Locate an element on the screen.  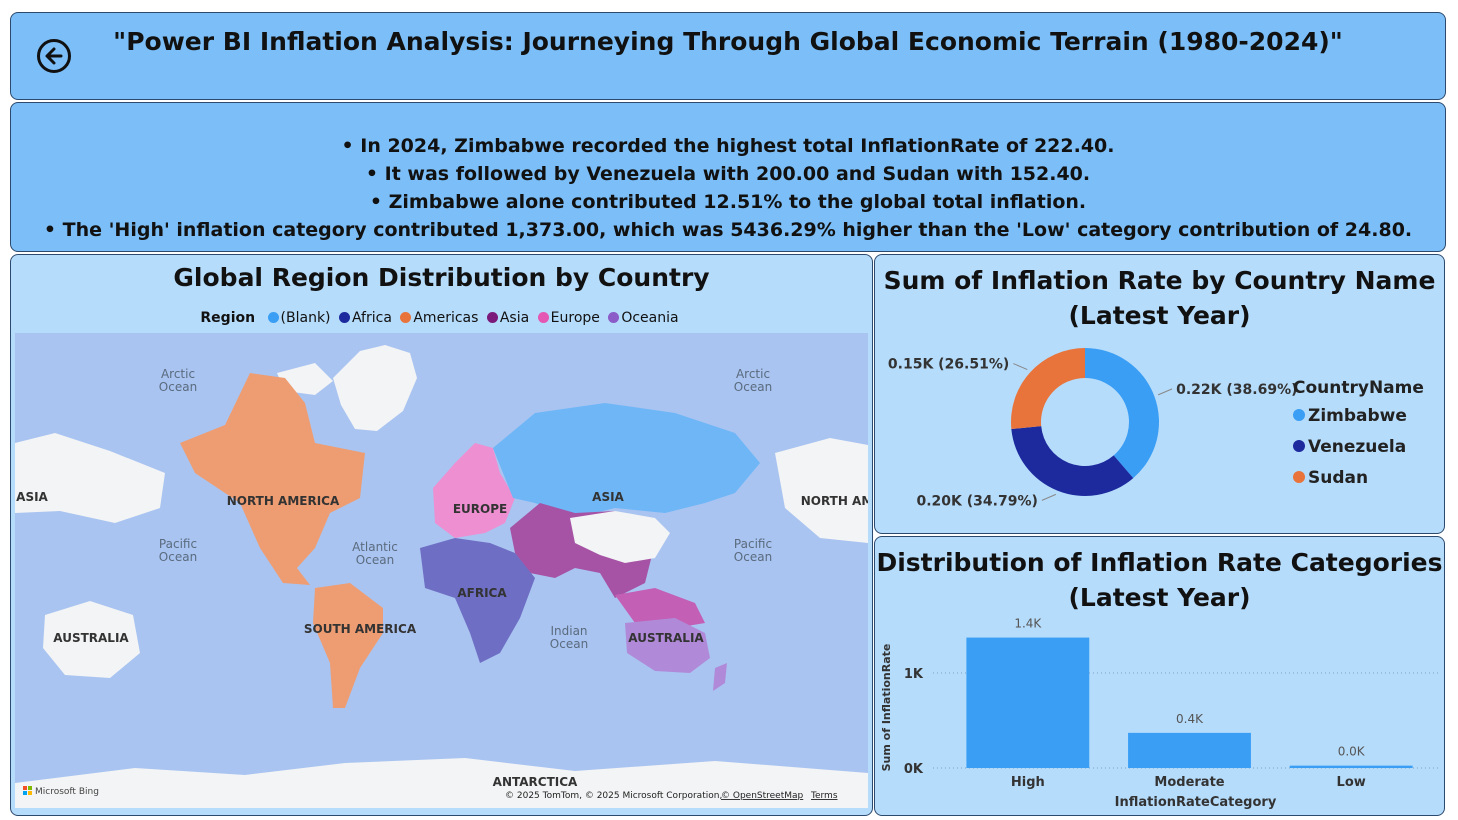
asia-left-land-shape is located at coordinates (90, 478).